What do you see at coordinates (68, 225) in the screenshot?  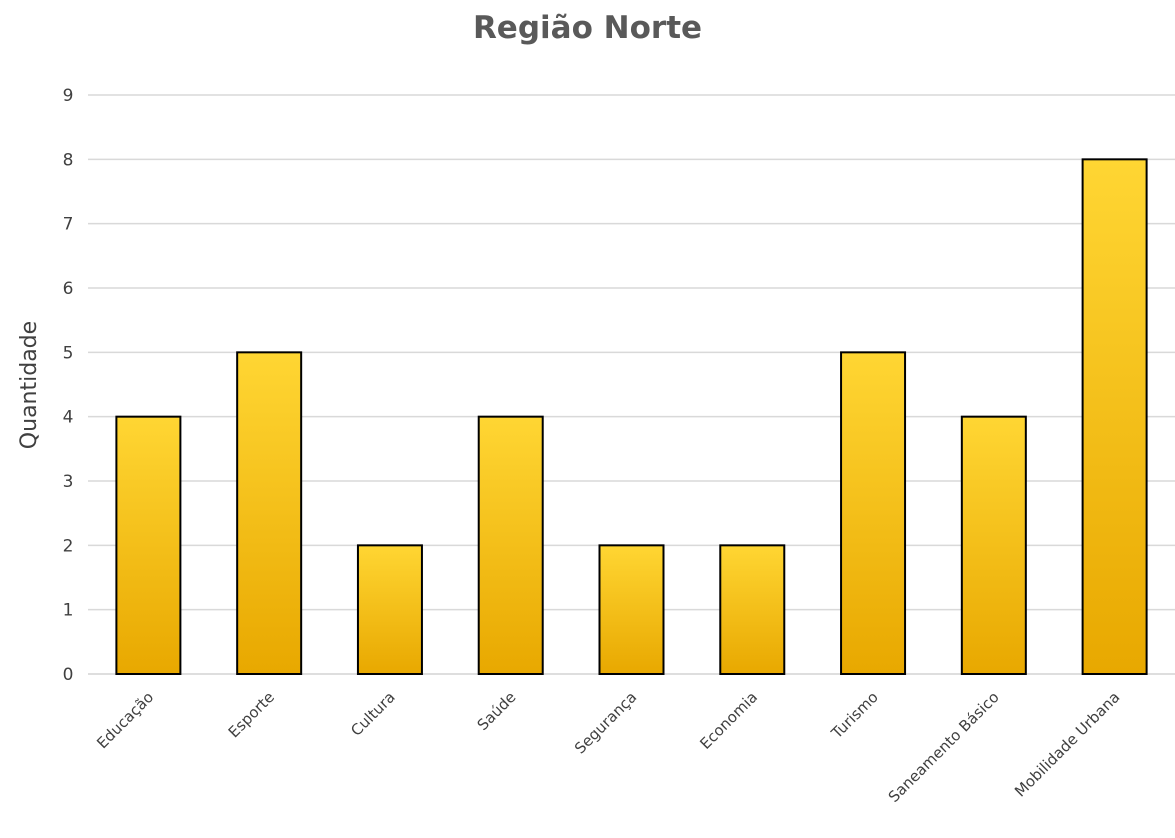 I see `y-tick-label: 7` at bounding box center [68, 225].